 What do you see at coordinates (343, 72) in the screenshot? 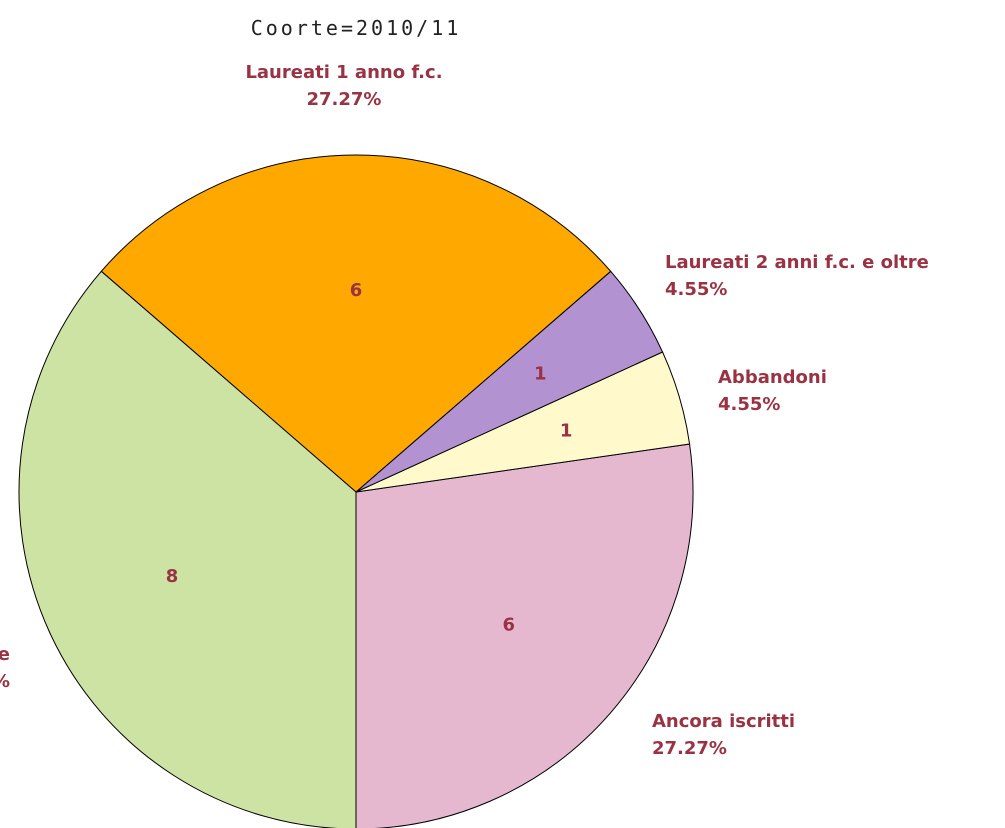
I see `legend-label: Laureati 1 anno f.c.` at bounding box center [343, 72].